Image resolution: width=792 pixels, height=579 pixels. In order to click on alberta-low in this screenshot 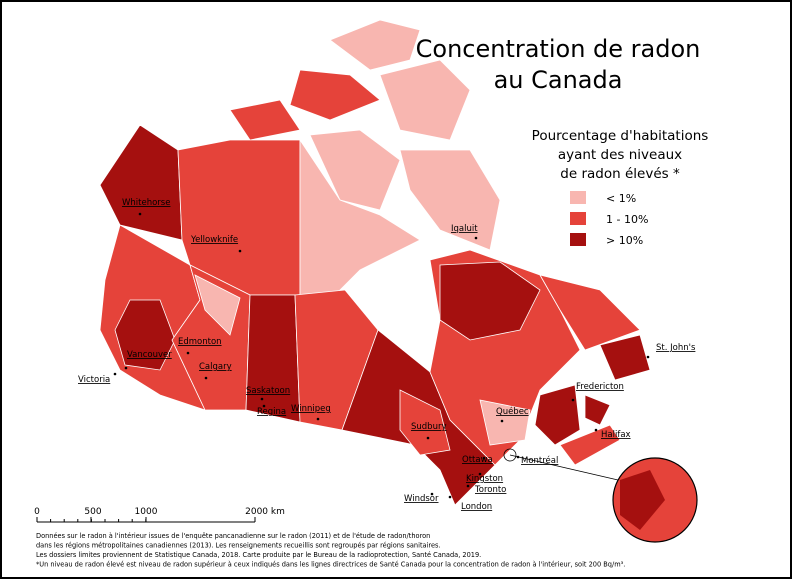, I will do `click(217, 305)`.